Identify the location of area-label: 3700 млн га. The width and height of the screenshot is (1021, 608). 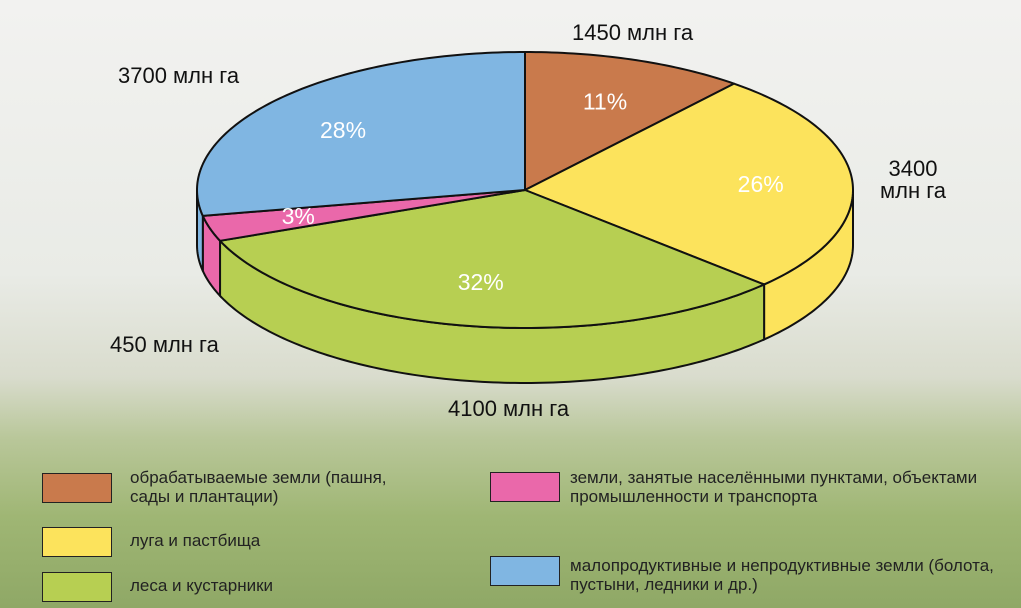
(179, 75).